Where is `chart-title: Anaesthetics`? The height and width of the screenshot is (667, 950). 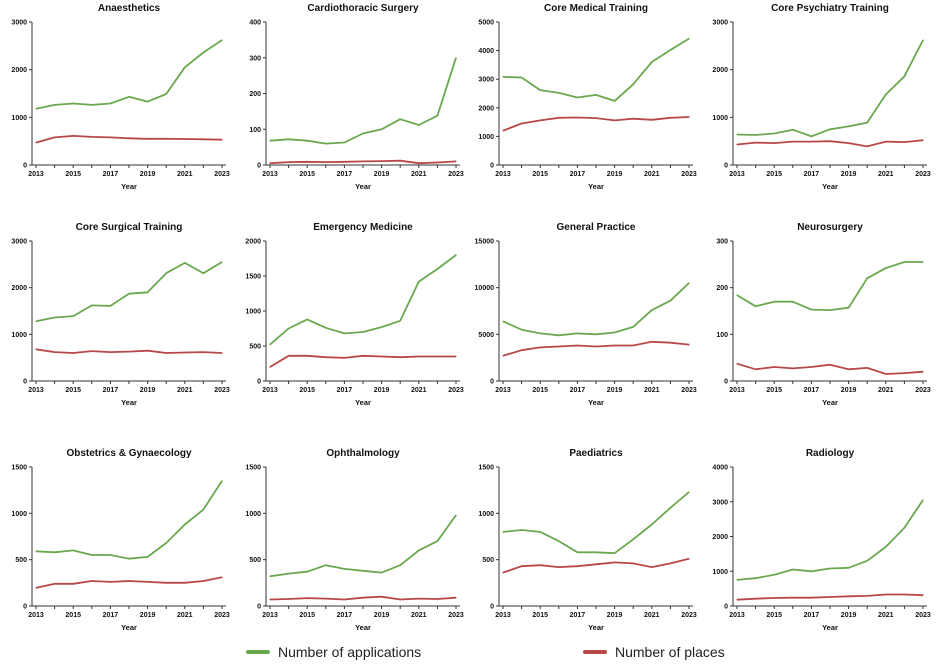
chart-title: Anaesthetics is located at coordinates (129, 8).